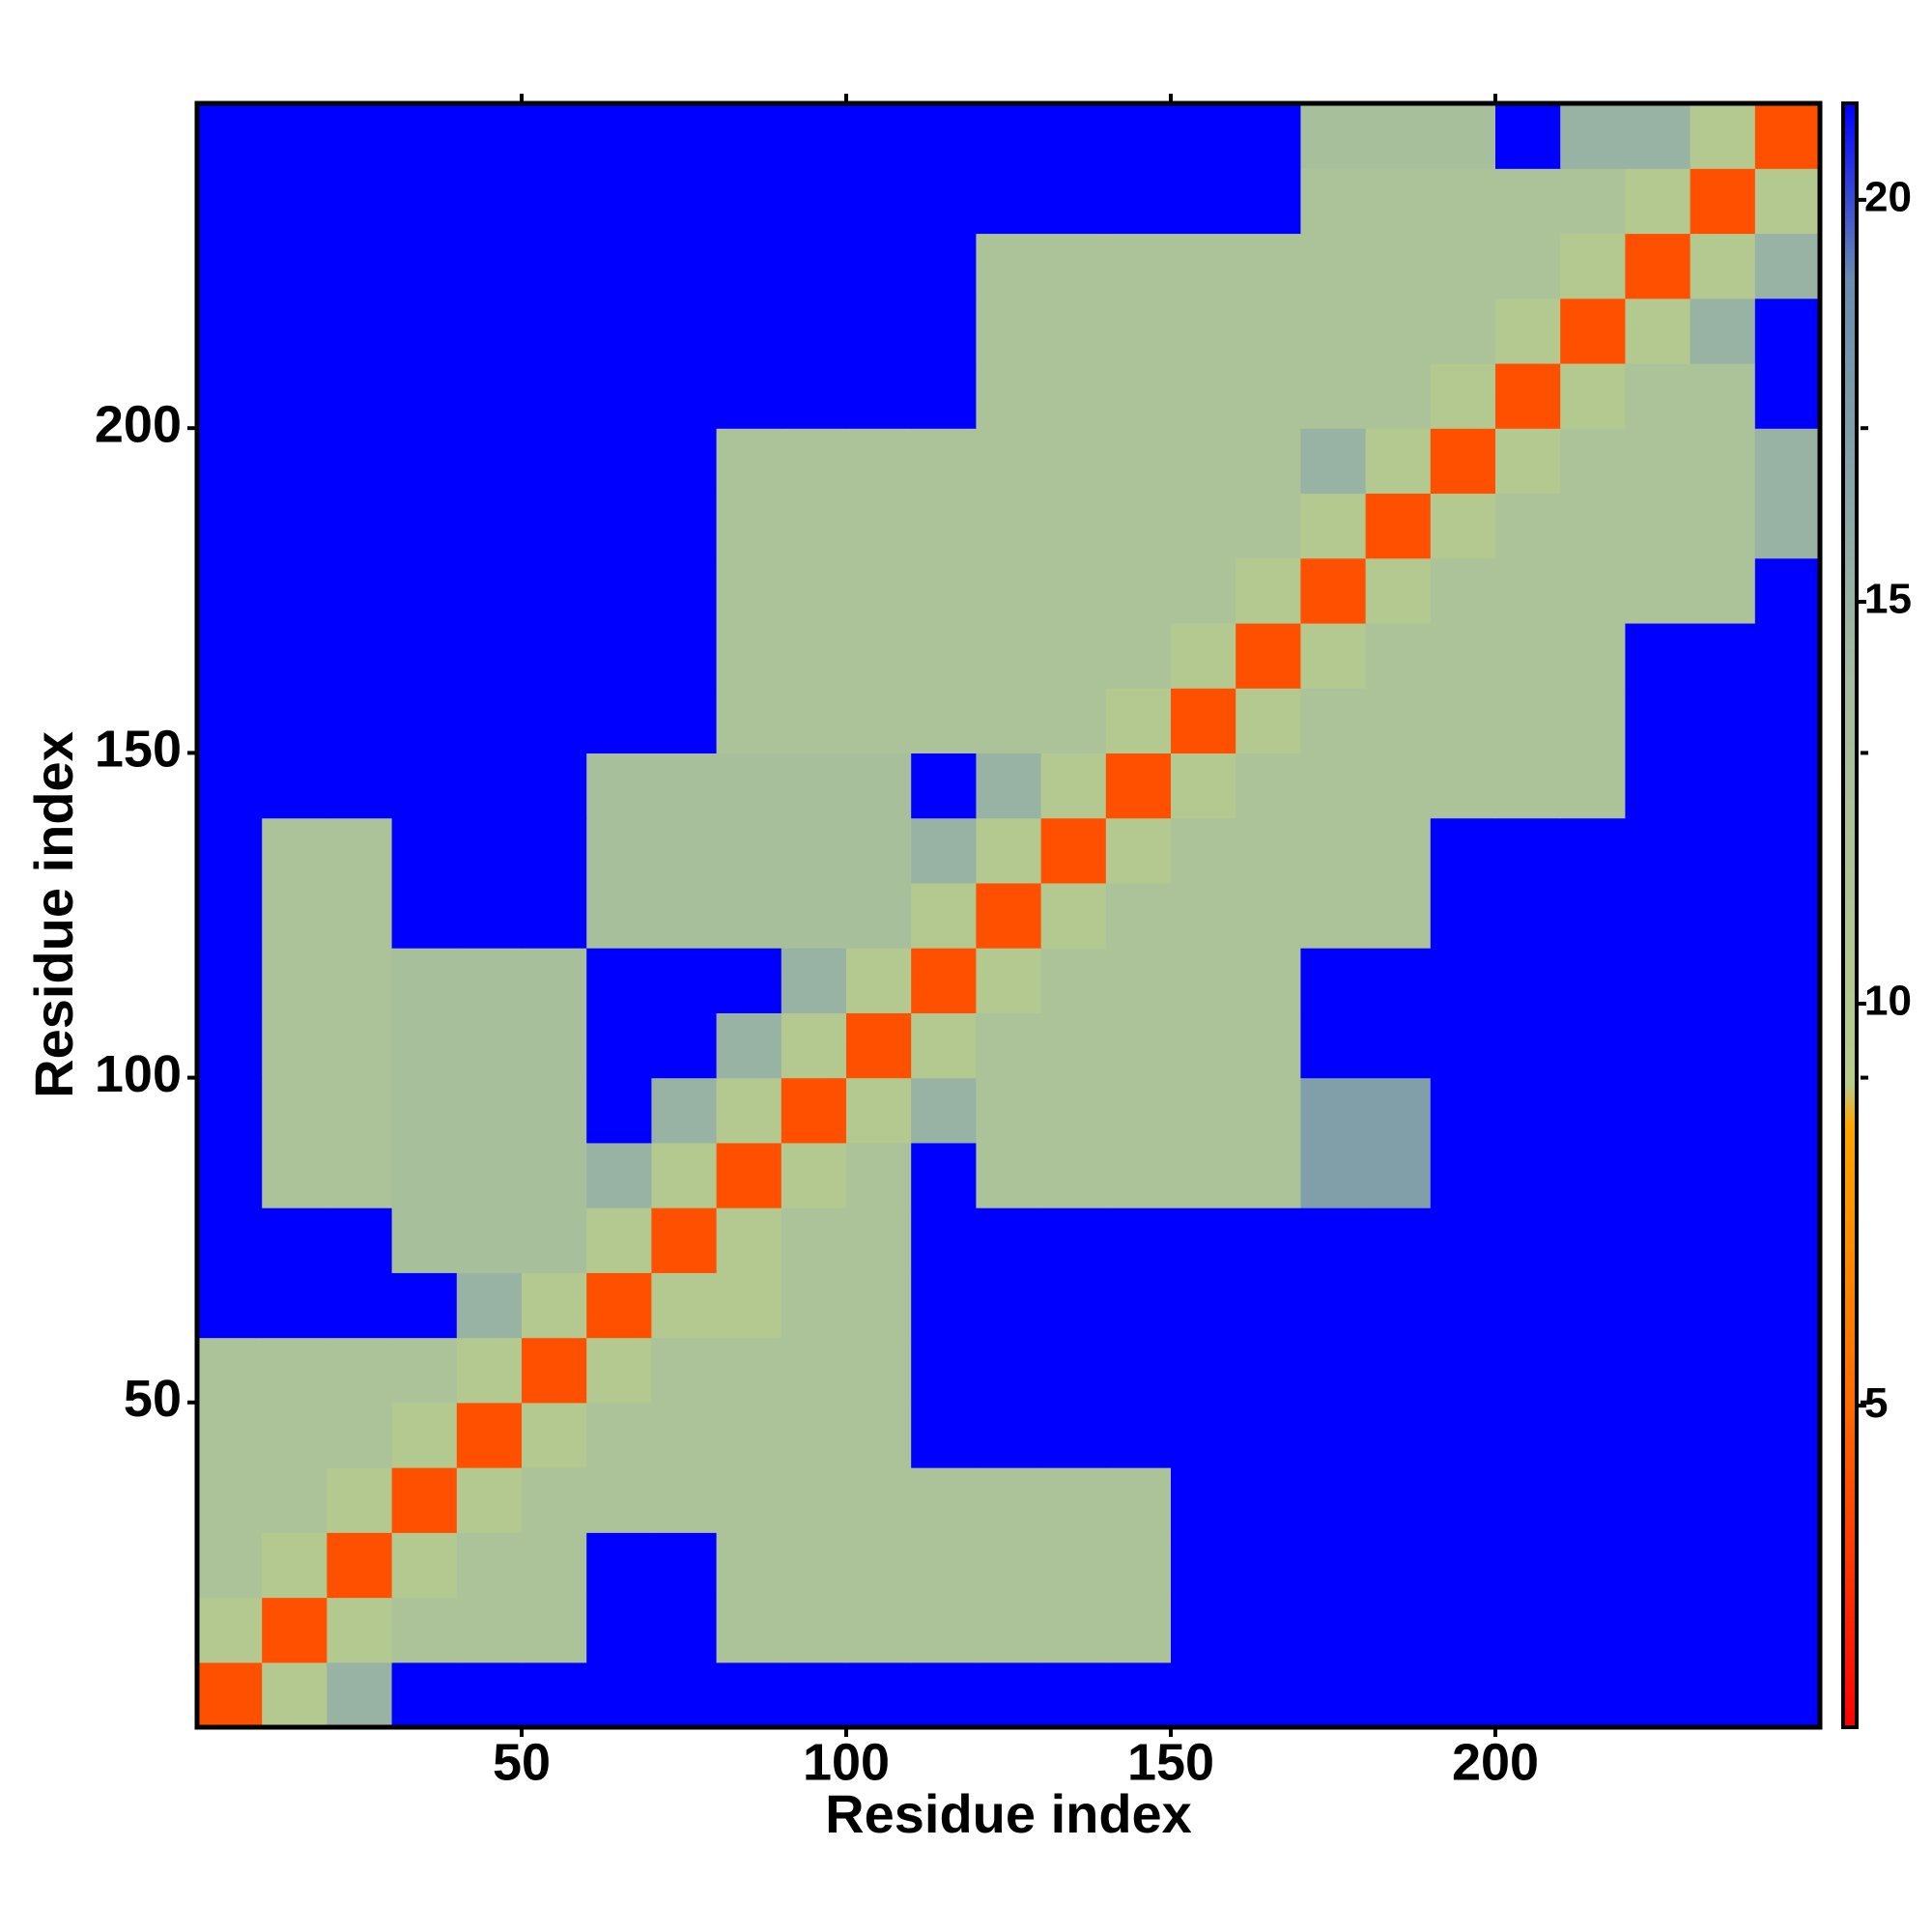 Image resolution: width=1932 pixels, height=1932 pixels. Describe the element at coordinates (1495, 1762) in the screenshot. I see `x-tick-label: 200` at that location.